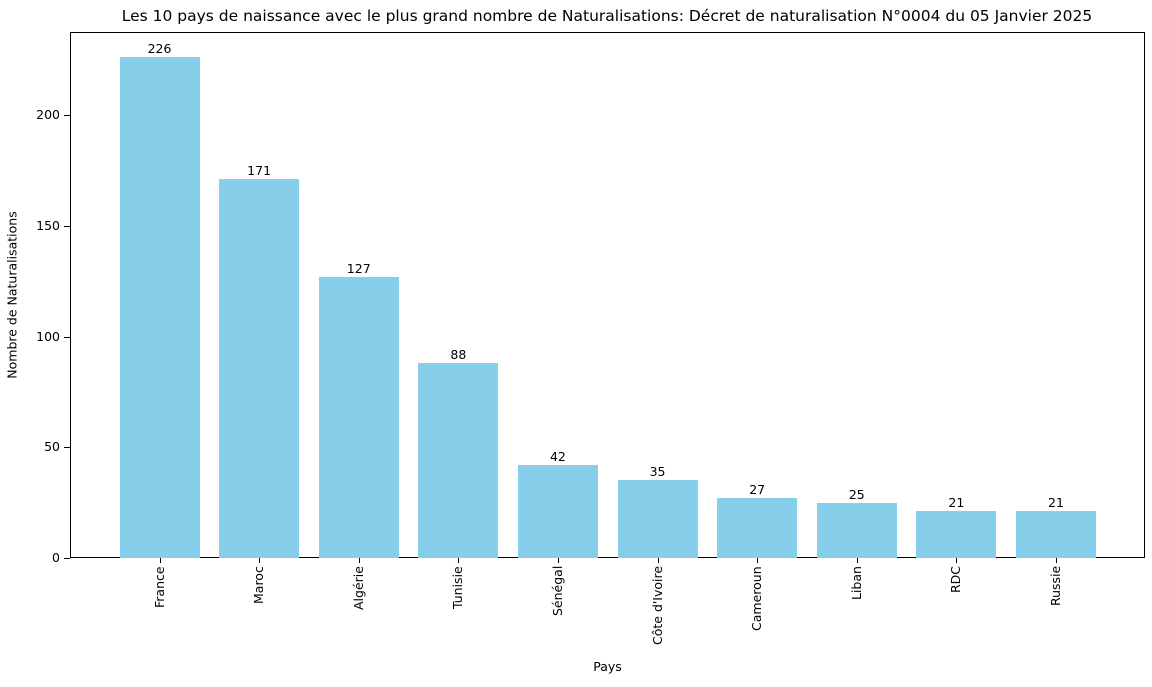 Image resolution: width=1152 pixels, height=687 pixels. Describe the element at coordinates (458, 355) in the screenshot. I see `bar-value-label: 88` at that location.